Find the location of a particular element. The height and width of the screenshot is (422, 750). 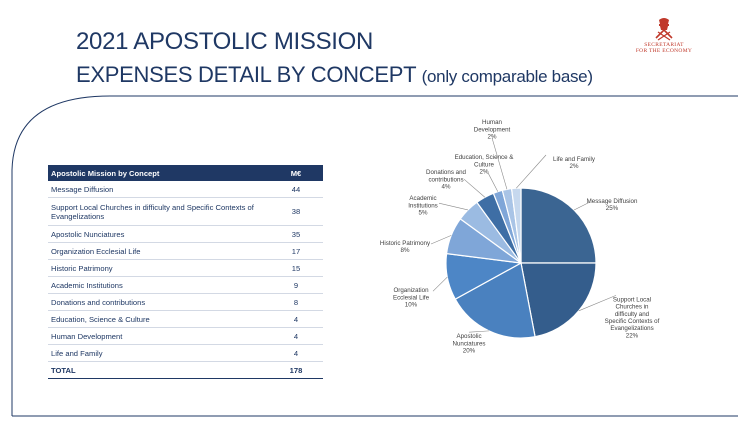

table-row: Message Diffusion 44 is located at coordinates (185, 189).